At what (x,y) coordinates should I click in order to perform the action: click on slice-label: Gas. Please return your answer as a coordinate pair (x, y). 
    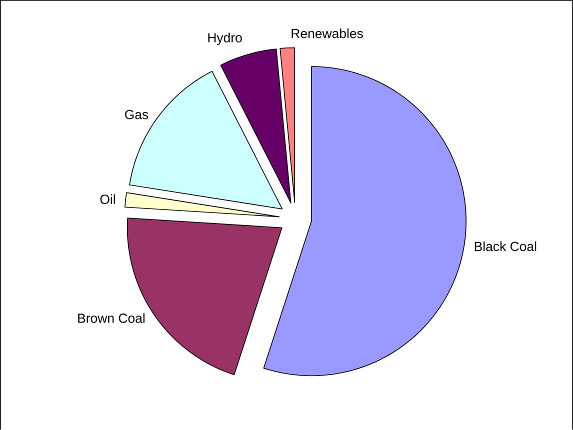
    Looking at the image, I should click on (136, 115).